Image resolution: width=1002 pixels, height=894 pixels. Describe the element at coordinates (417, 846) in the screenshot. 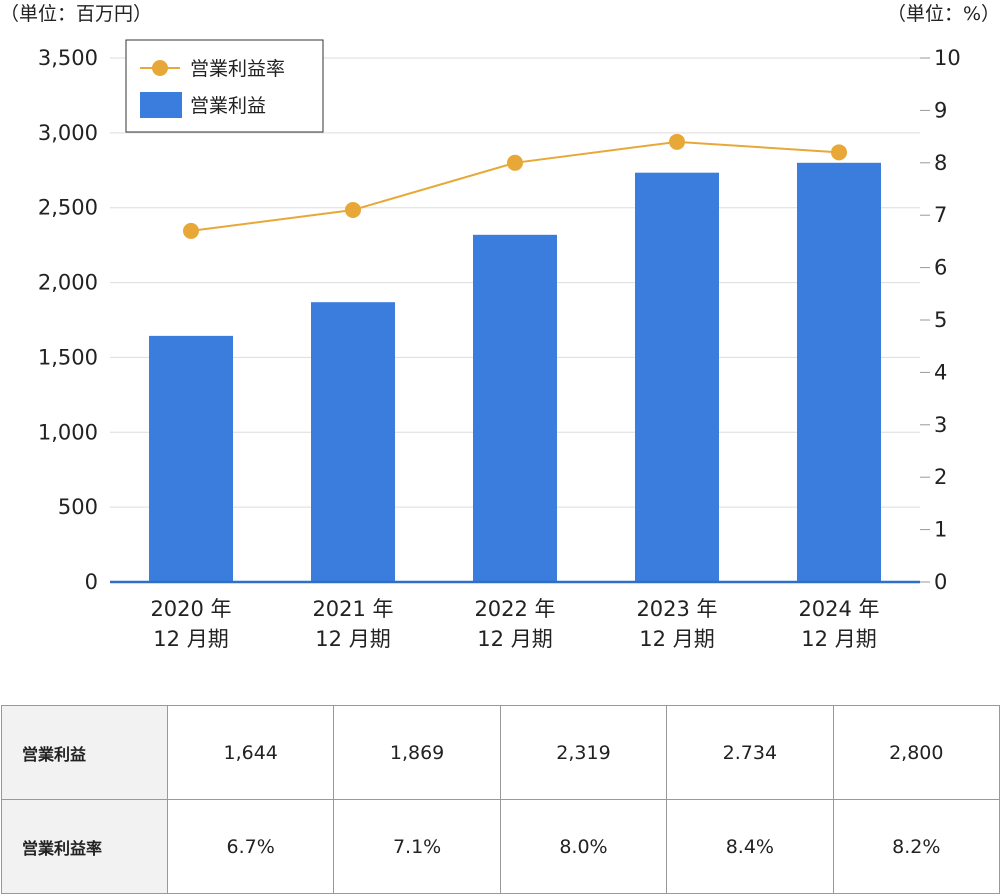

I see `table-cell: 7.1%` at that location.